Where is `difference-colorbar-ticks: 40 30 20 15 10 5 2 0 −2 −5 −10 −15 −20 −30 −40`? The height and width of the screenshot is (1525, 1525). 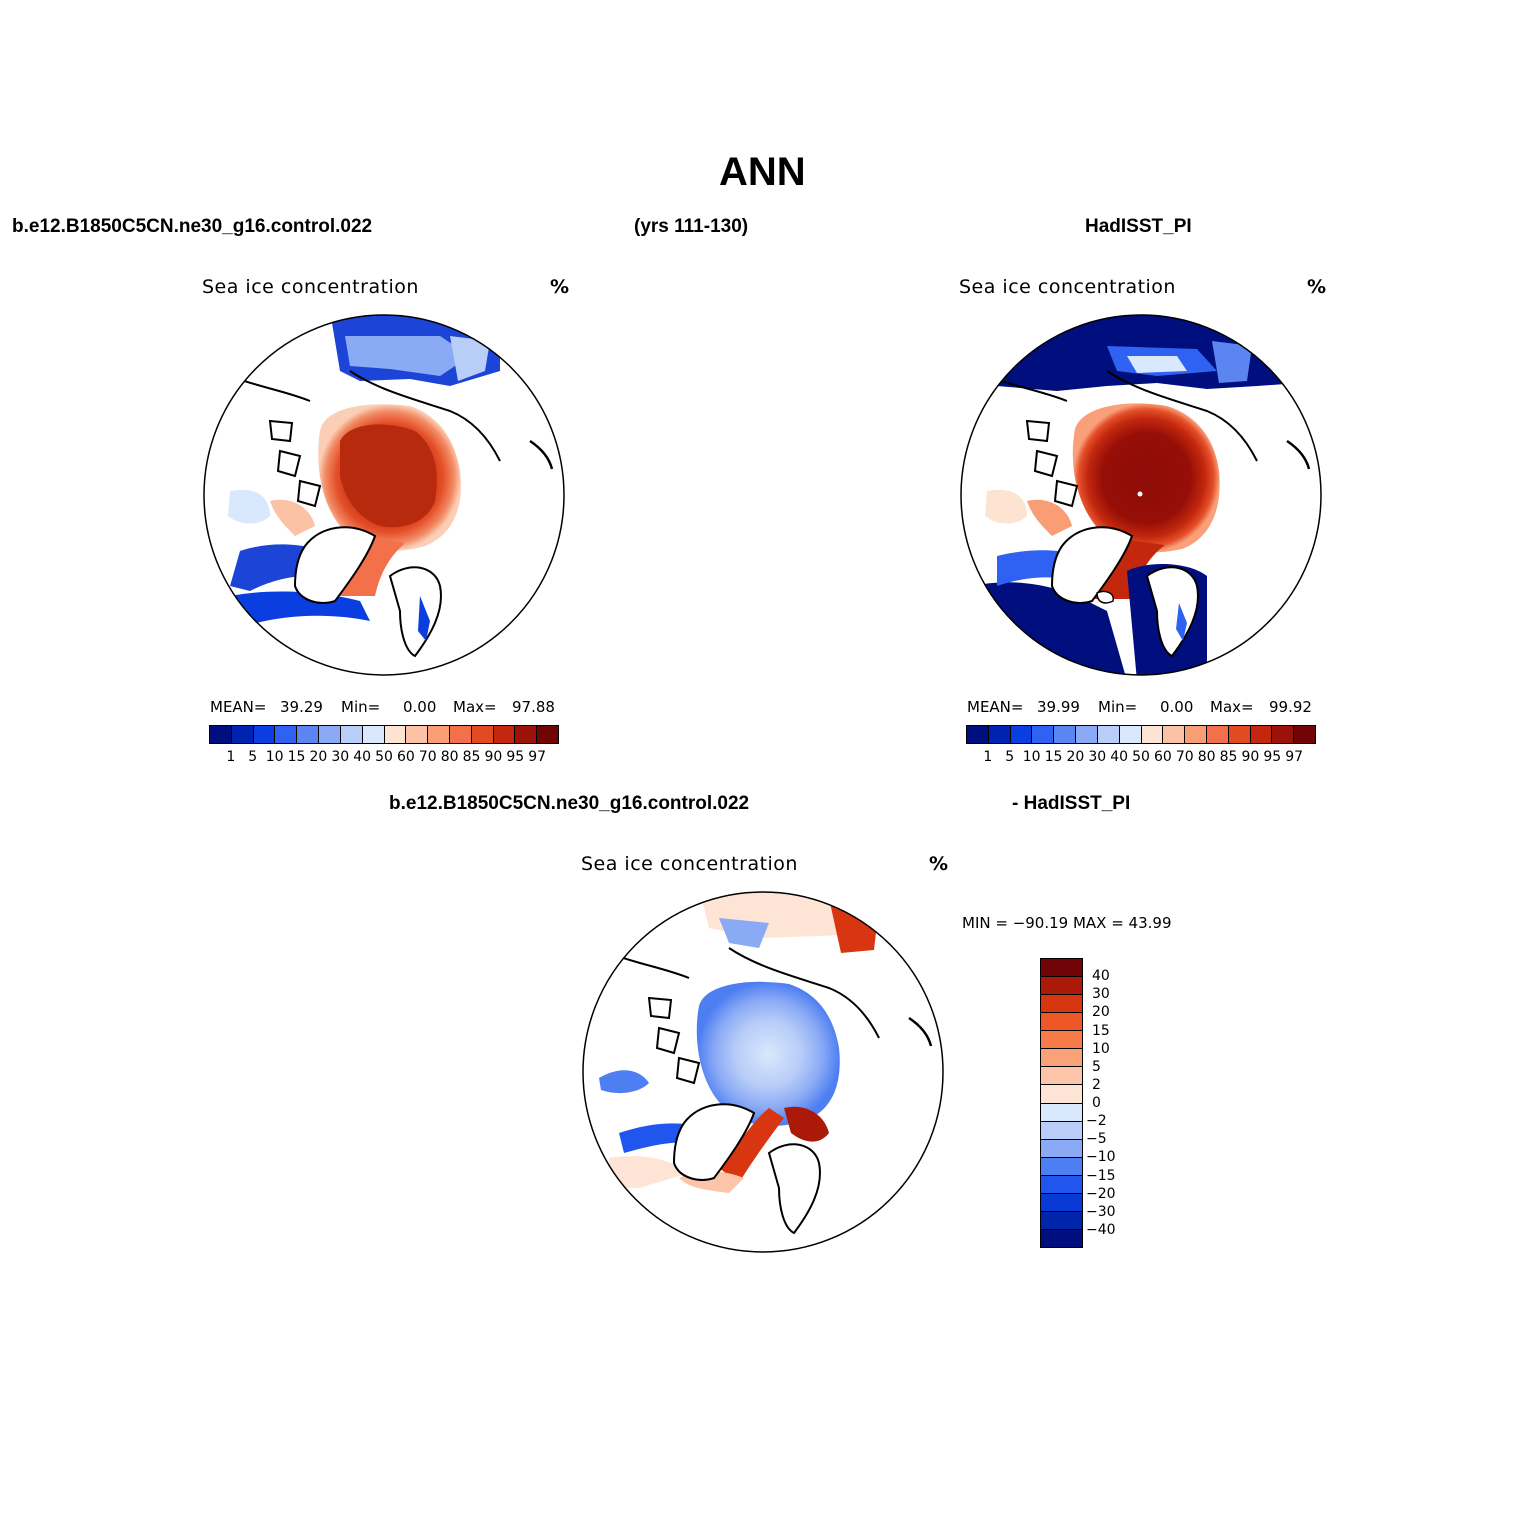 difference-colorbar-ticks: 40 30 20 15 10 5 2 0 −2 −5 −10 −15 −20 −30 −40 is located at coordinates (1119, 1103).